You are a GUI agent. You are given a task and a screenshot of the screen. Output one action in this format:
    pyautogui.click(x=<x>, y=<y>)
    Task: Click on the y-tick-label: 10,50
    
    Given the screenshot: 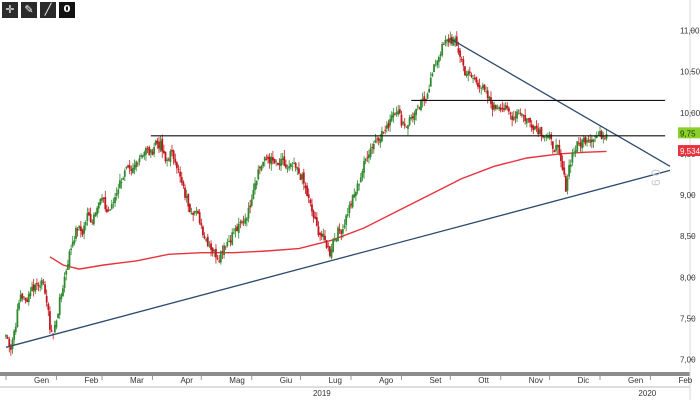 What is the action you would take?
    pyautogui.click(x=690, y=72)
    